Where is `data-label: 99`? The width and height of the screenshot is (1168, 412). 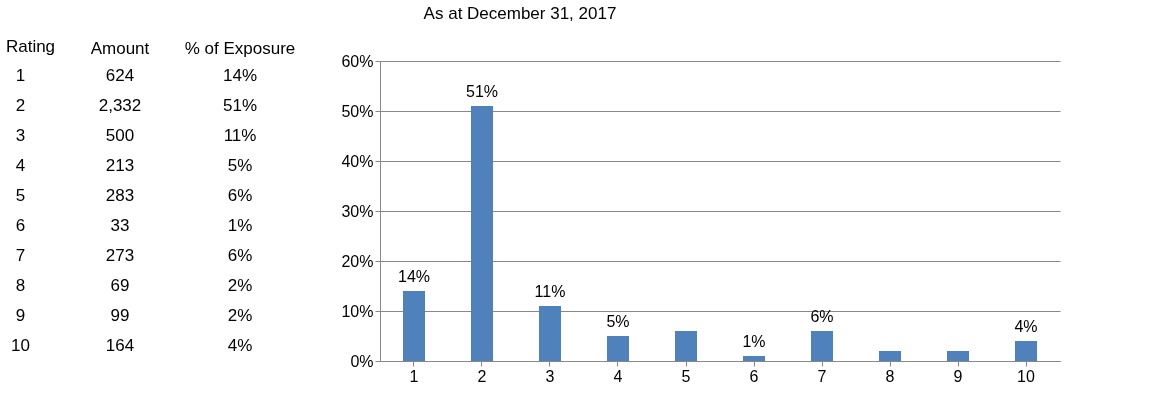
data-label: 99 is located at coordinates (120, 315).